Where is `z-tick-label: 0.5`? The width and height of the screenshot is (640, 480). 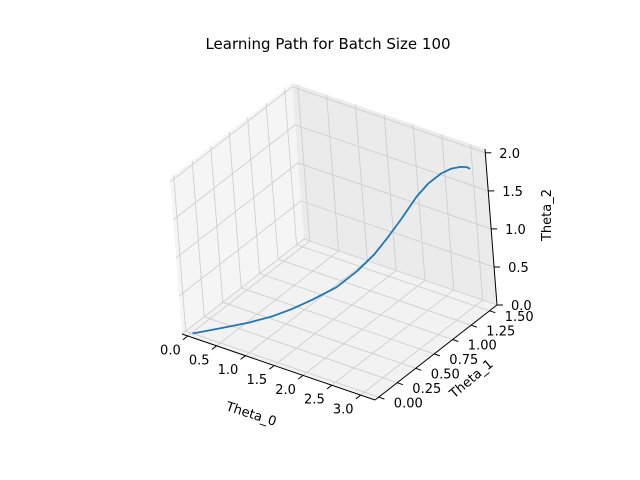 z-tick-label: 0.5 is located at coordinates (518, 268).